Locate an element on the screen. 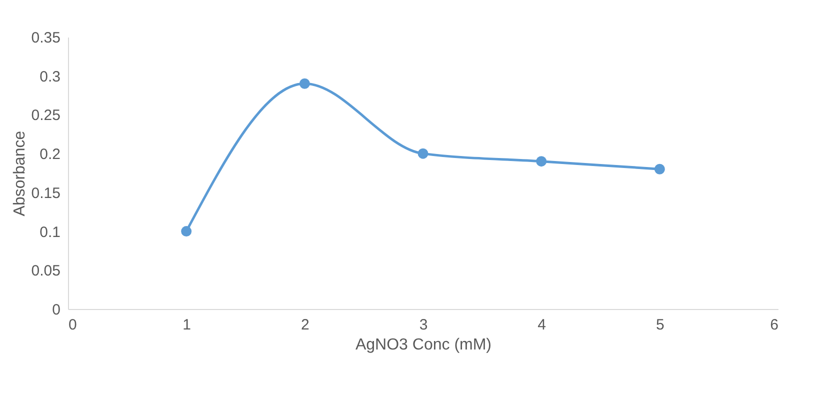  x-tick-label: 0 is located at coordinates (72, 325).